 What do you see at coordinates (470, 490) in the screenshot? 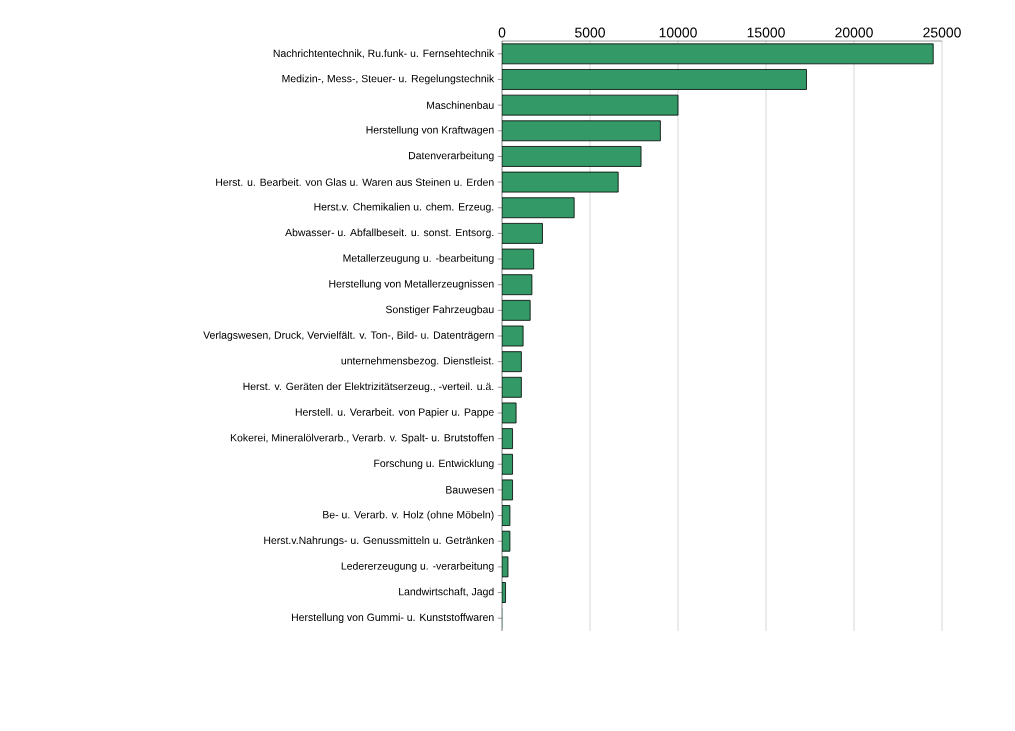
I see `y-tick-label: Bauwesen` at bounding box center [470, 490].